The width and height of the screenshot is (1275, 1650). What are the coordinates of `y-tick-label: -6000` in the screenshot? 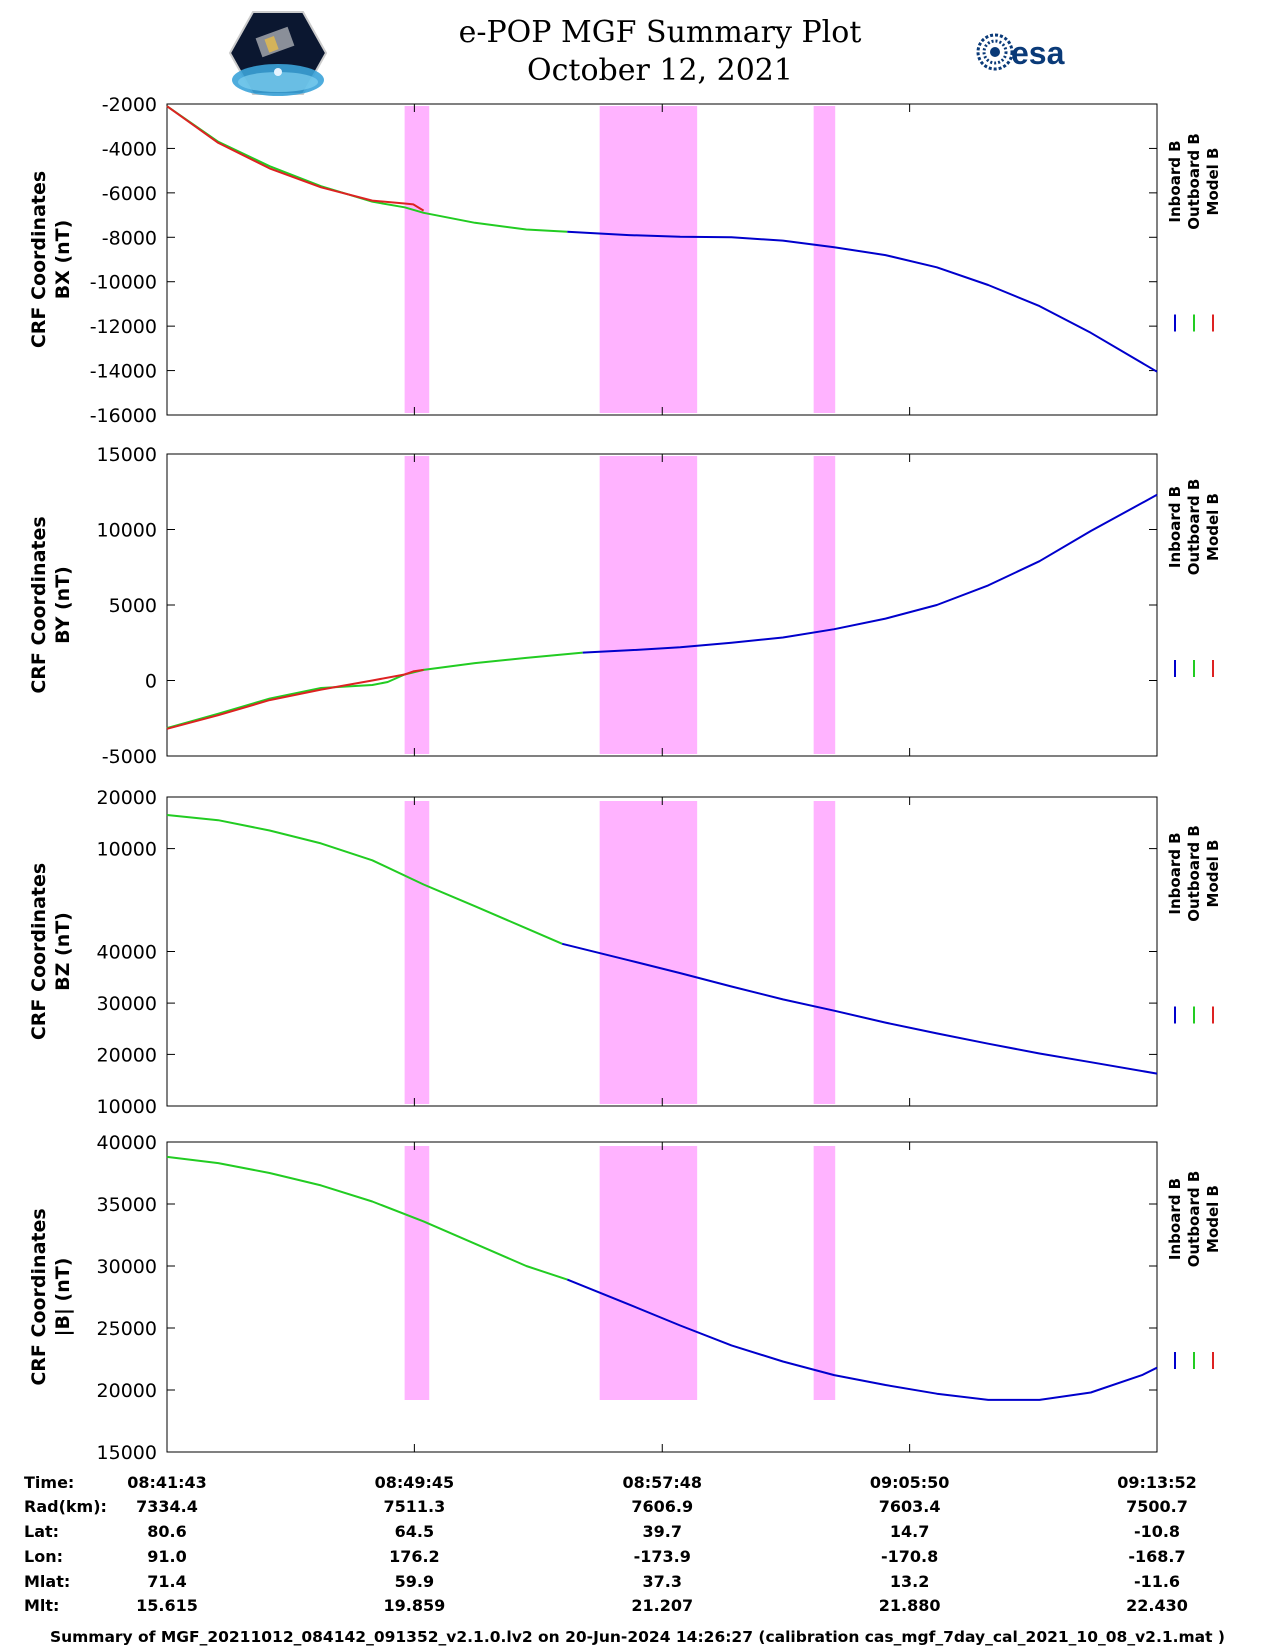 It's located at (129, 194).